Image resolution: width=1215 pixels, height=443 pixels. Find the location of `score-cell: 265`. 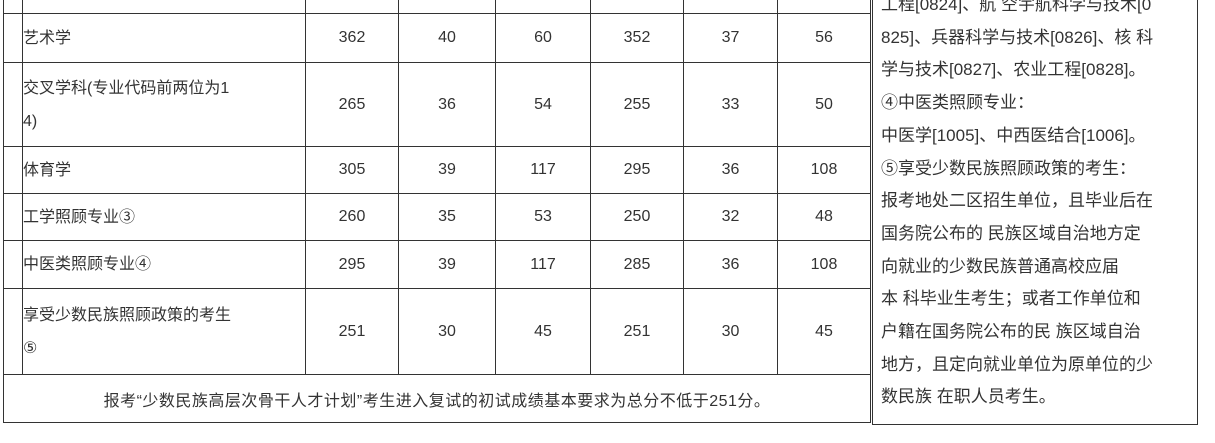

score-cell: 265 is located at coordinates (352, 104).